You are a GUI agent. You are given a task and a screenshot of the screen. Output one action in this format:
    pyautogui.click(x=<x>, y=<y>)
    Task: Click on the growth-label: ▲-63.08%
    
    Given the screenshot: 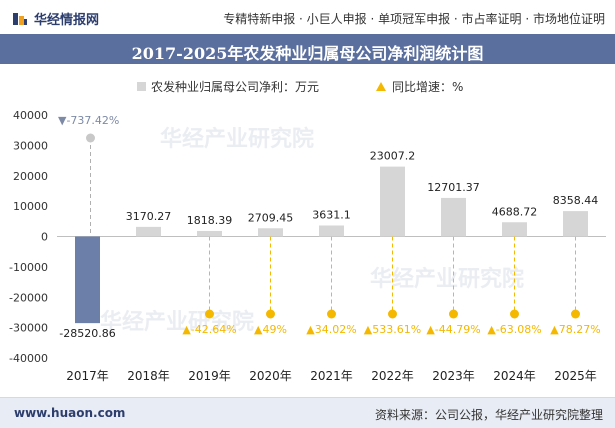 What is the action you would take?
    pyautogui.click(x=514, y=329)
    